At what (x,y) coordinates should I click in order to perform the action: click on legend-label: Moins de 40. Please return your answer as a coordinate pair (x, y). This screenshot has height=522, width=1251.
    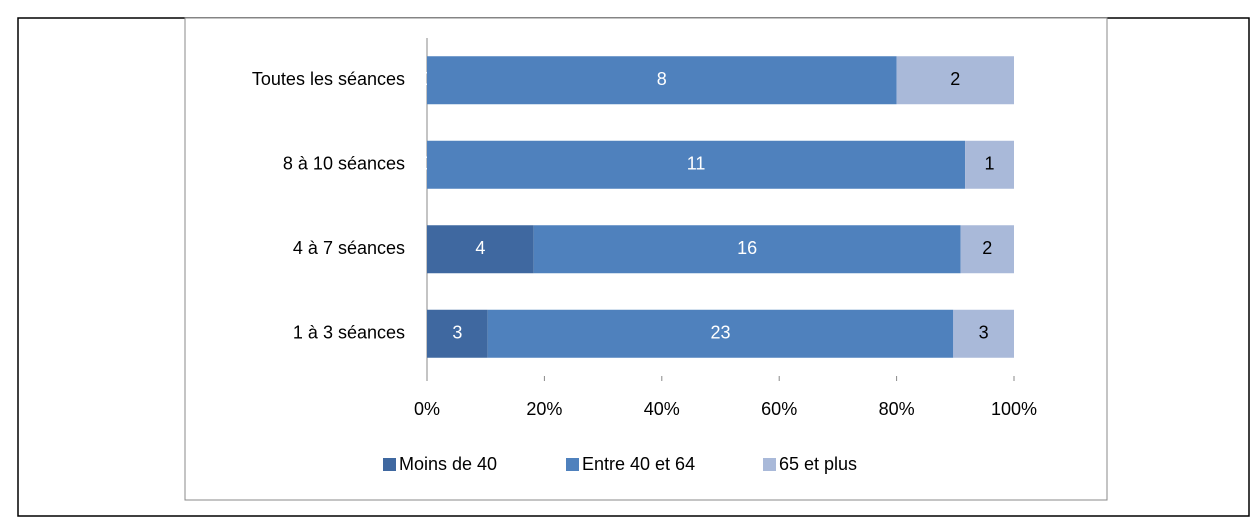
    Looking at the image, I should click on (448, 464).